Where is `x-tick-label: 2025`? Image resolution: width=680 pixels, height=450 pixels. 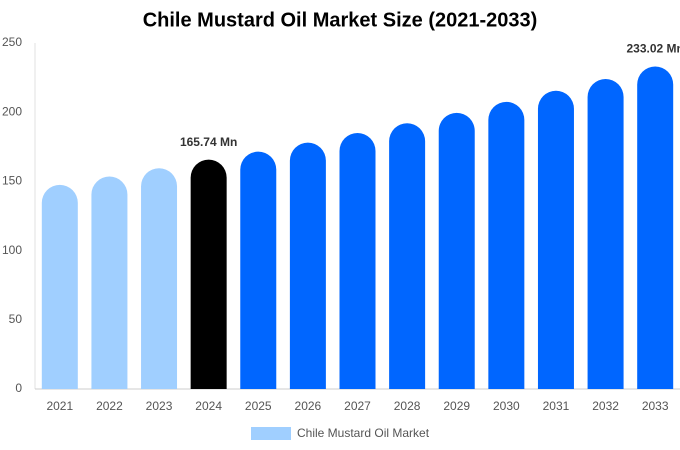
x-tick-label: 2025 is located at coordinates (258, 406).